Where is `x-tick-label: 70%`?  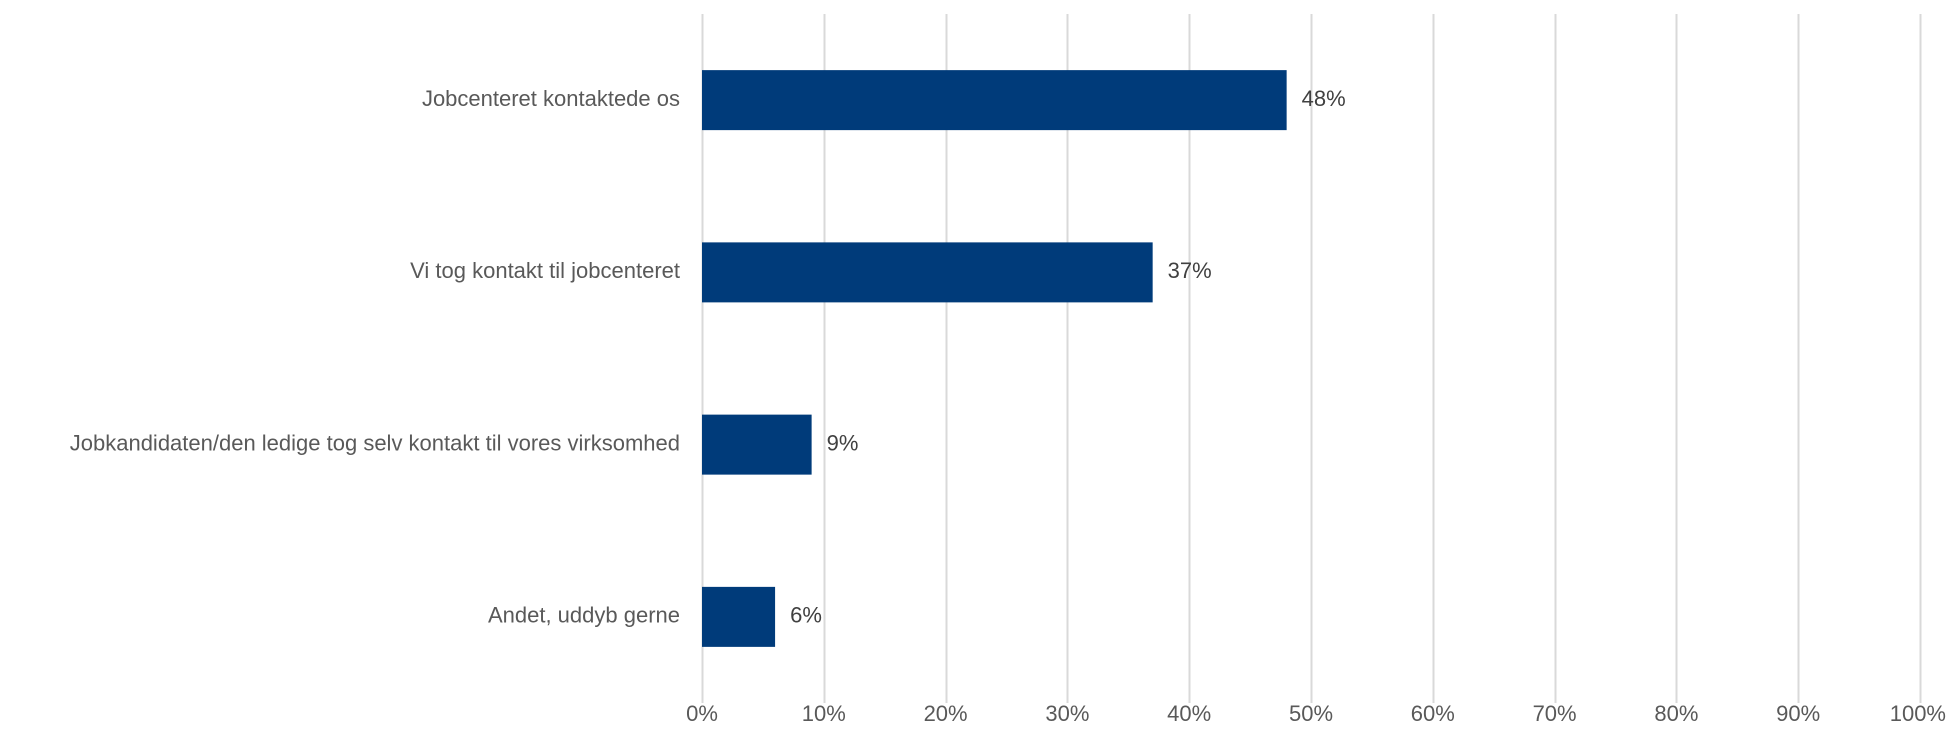 x-tick-label: 70% is located at coordinates (1555, 713).